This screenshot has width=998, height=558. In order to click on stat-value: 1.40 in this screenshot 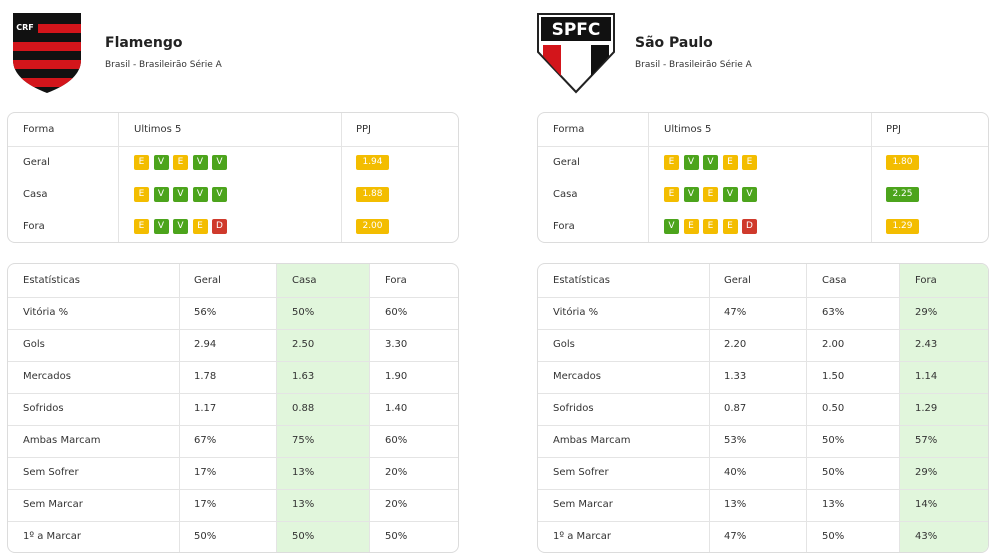, I will do `click(396, 408)`.